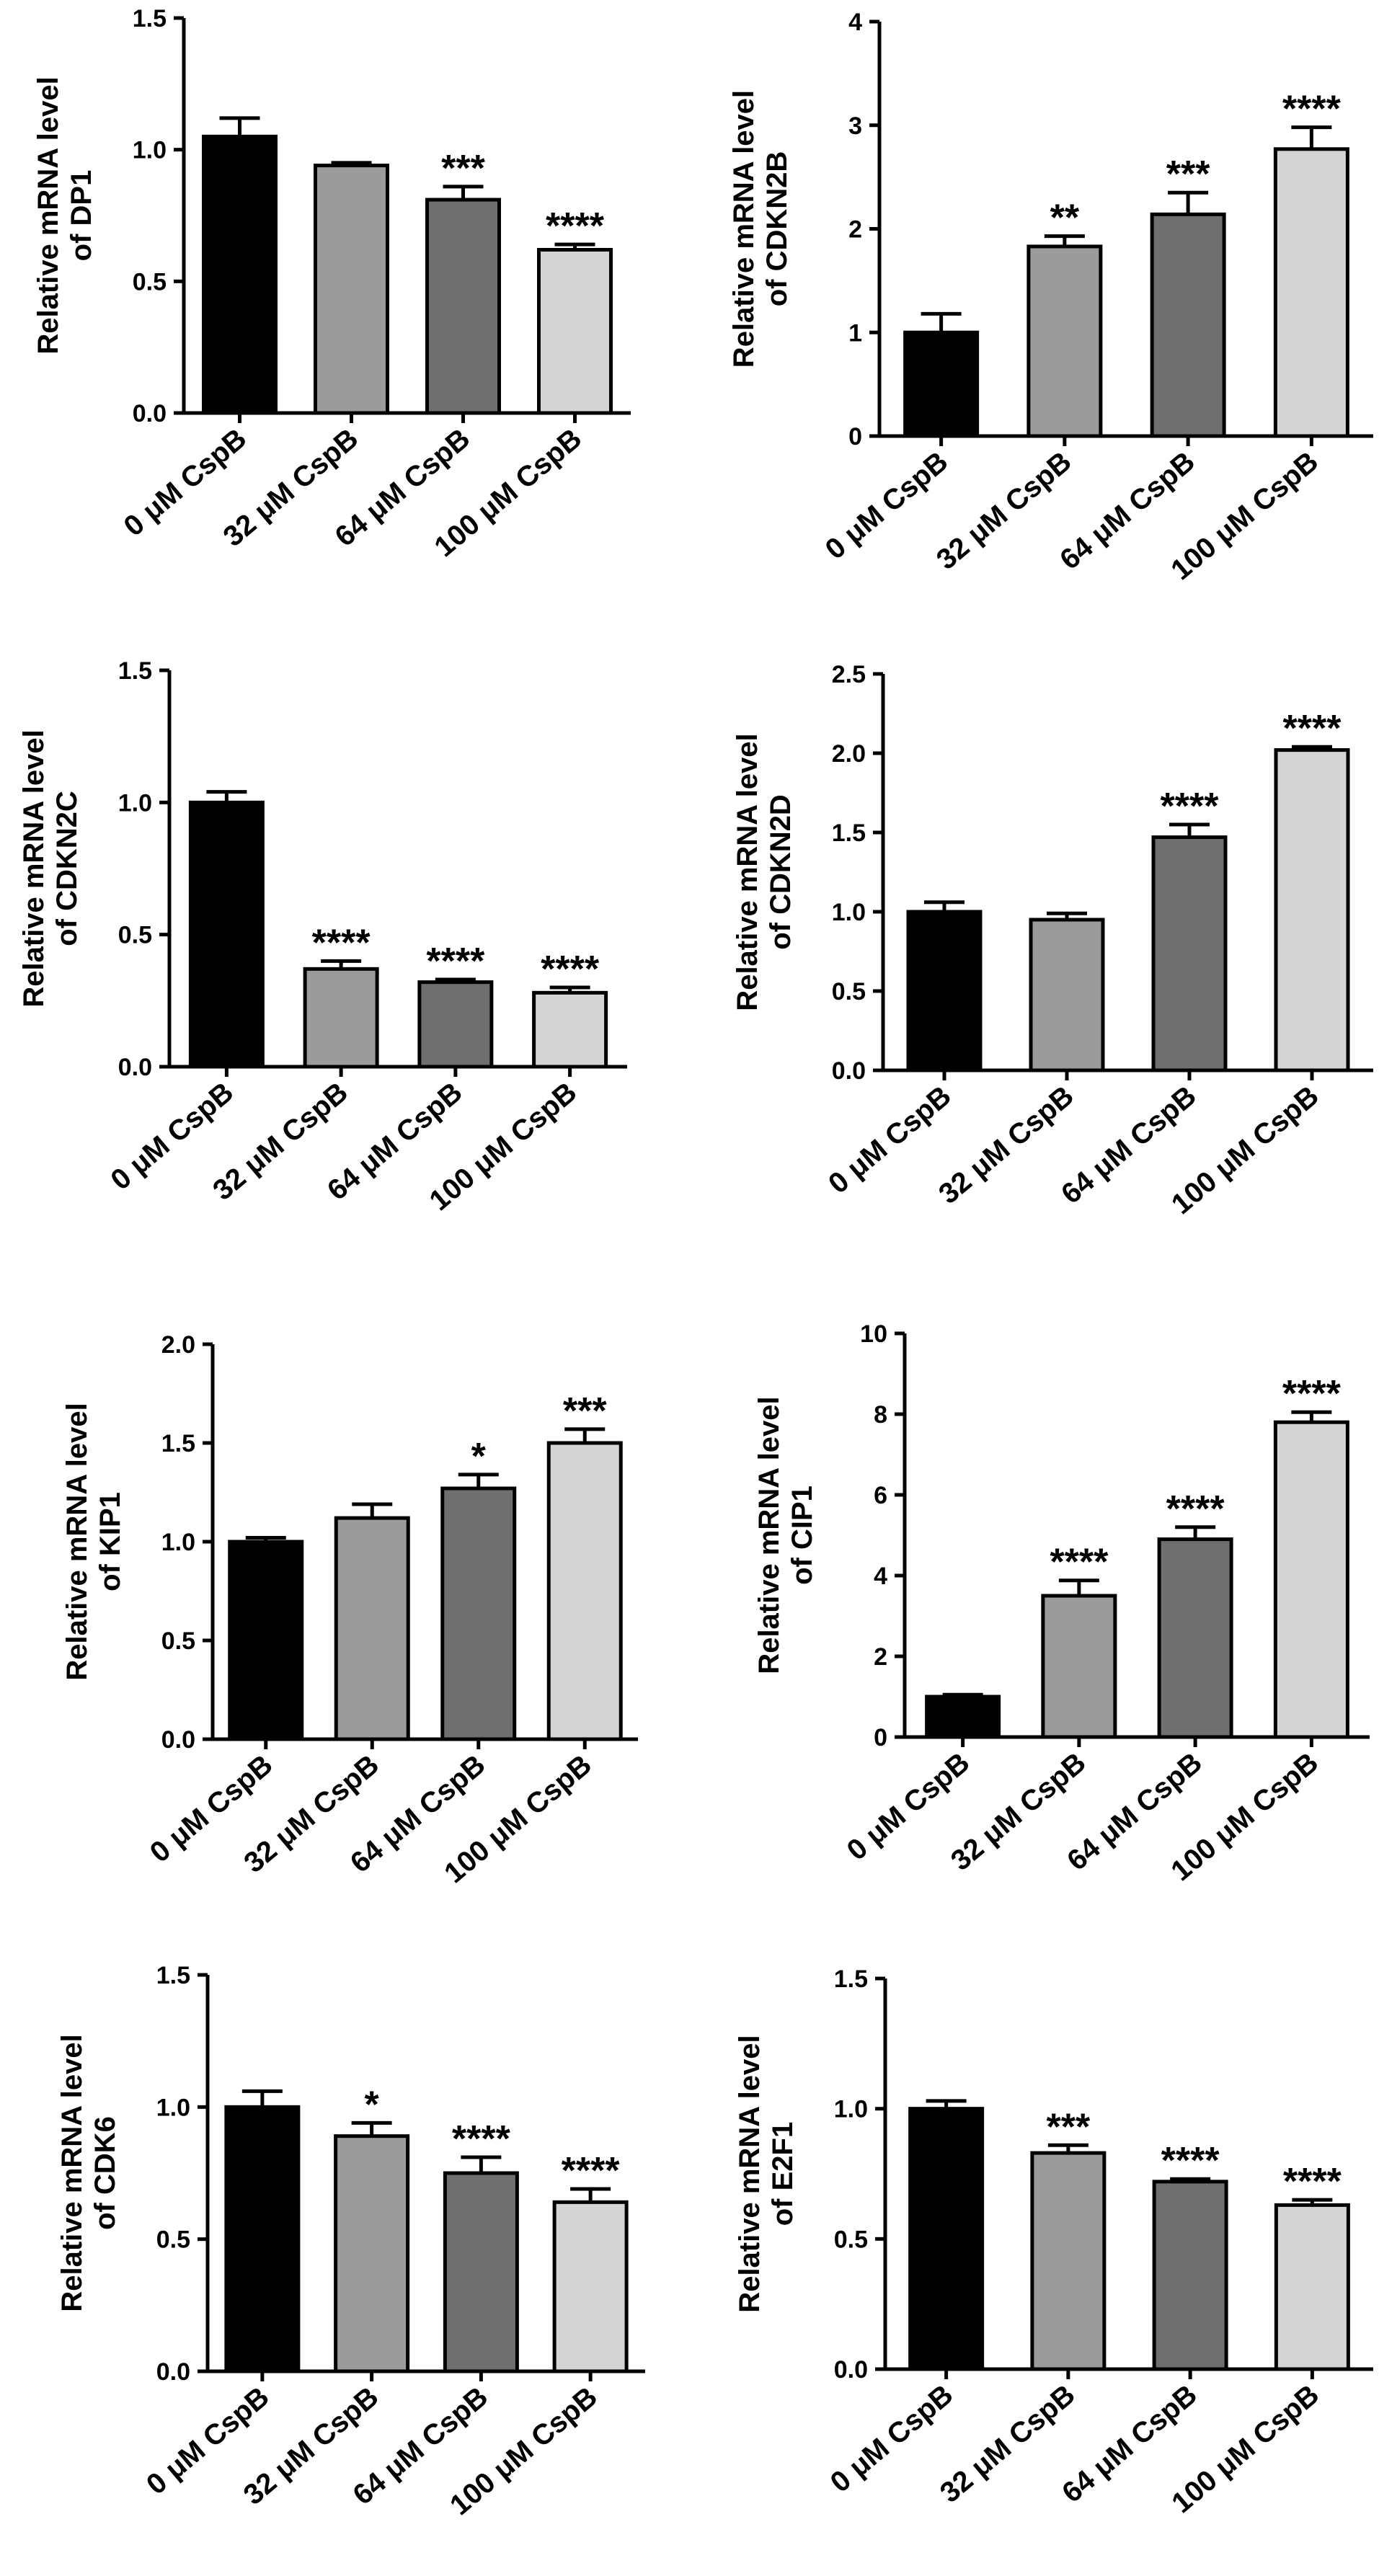 This screenshot has height=2576, width=1379. Describe the element at coordinates (880, 1415) in the screenshot. I see `y-tick-label: 8` at that location.